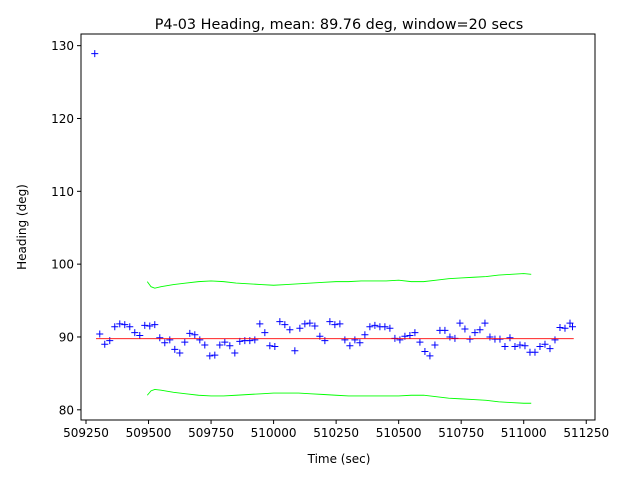 This screenshot has width=640, height=480. I want to click on y-tick-label: 90, so click(66, 337).